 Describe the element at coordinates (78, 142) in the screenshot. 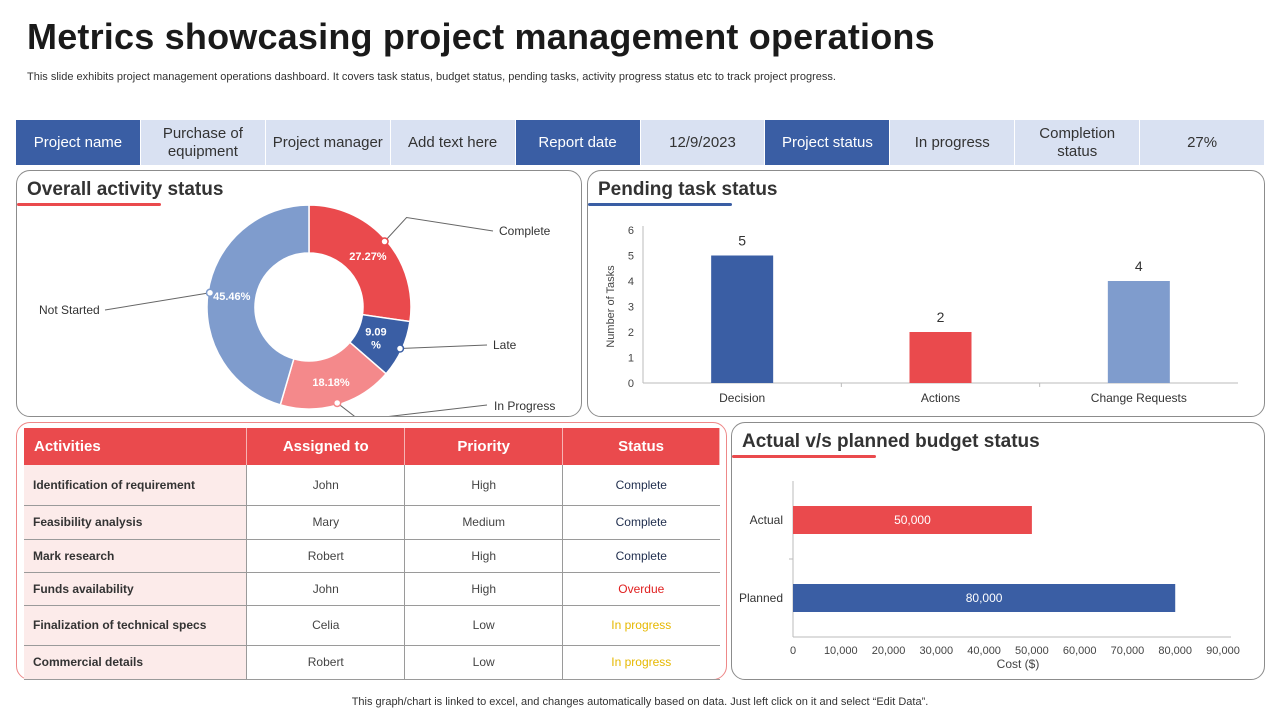

I see `info-cell-project-name: Project name` at that location.